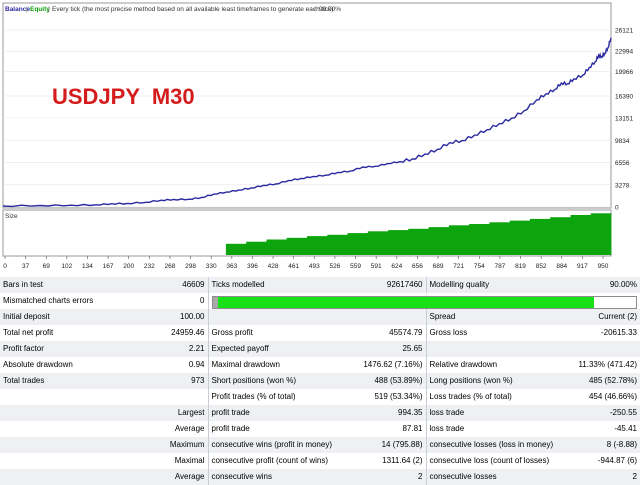  What do you see at coordinates (398, 396) in the screenshot?
I see `report-value: 519 (53.34%)` at bounding box center [398, 396].